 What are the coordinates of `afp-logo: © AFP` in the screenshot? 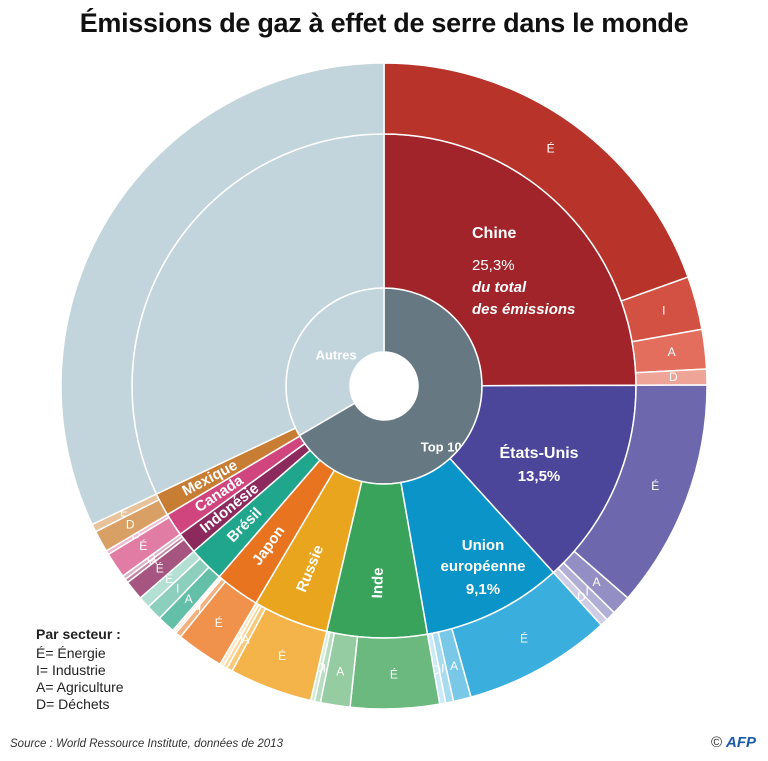 It's located at (733, 742).